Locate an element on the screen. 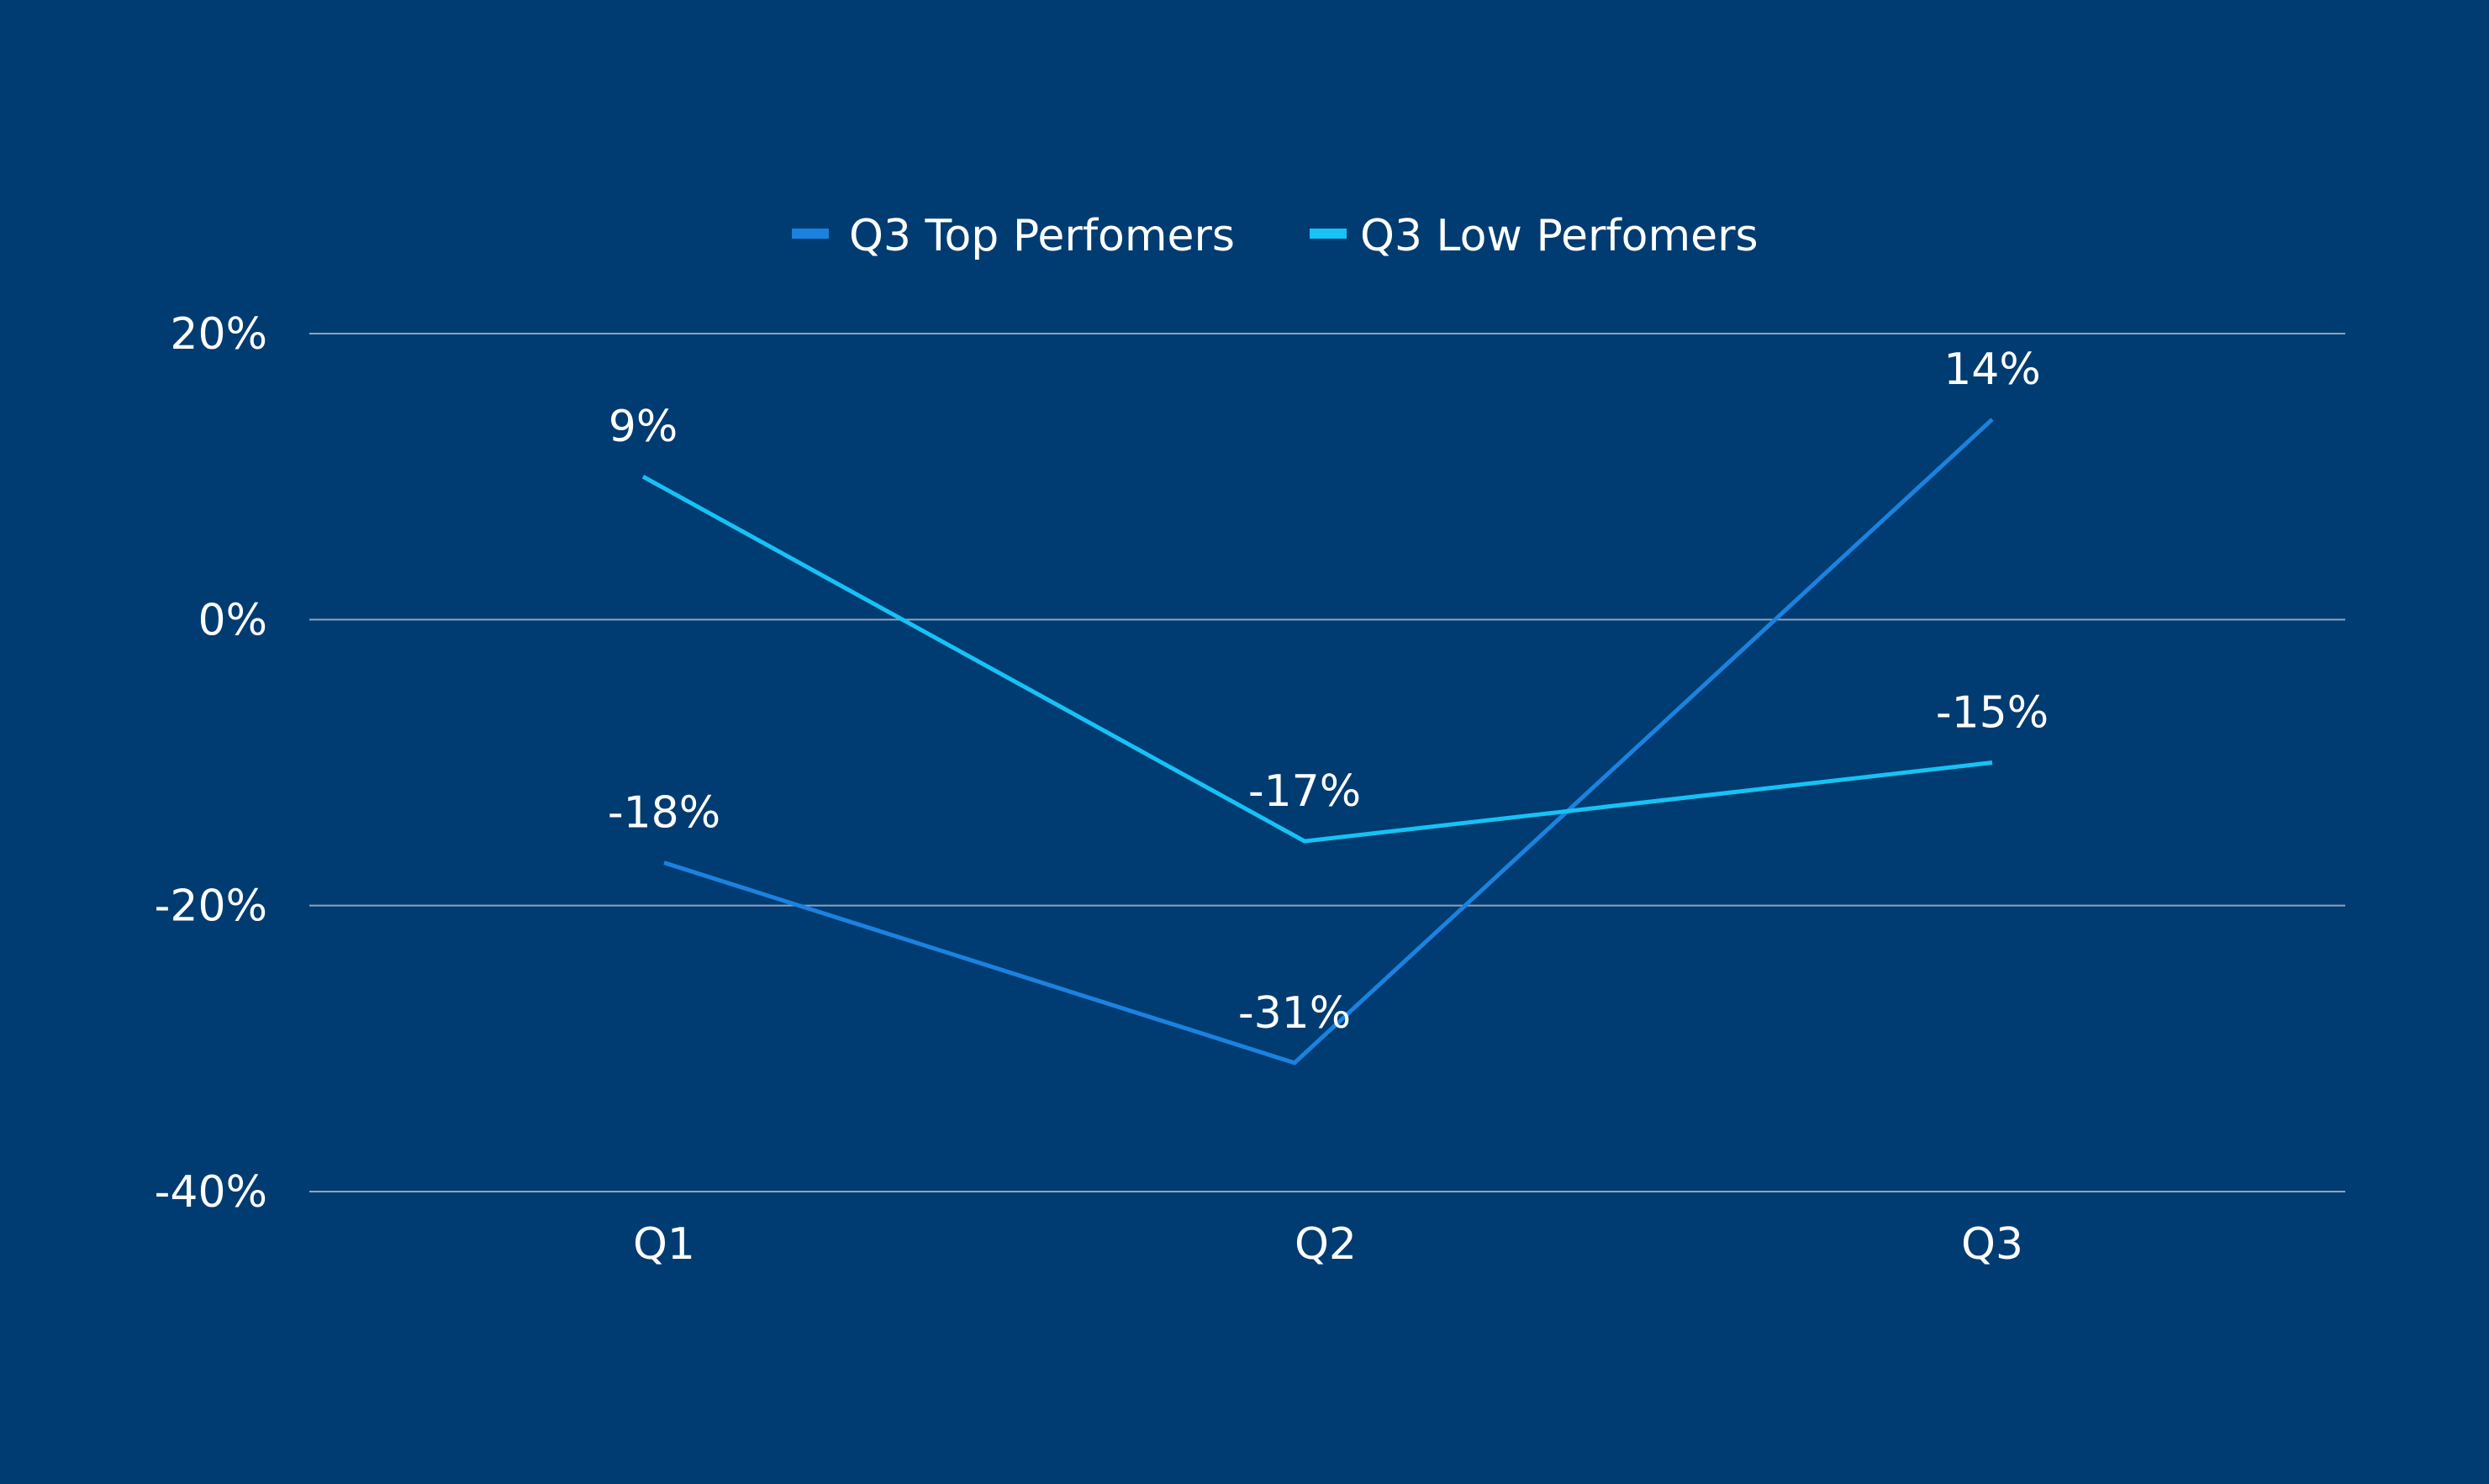  x-tick-label: Q1 is located at coordinates (664, 1245).